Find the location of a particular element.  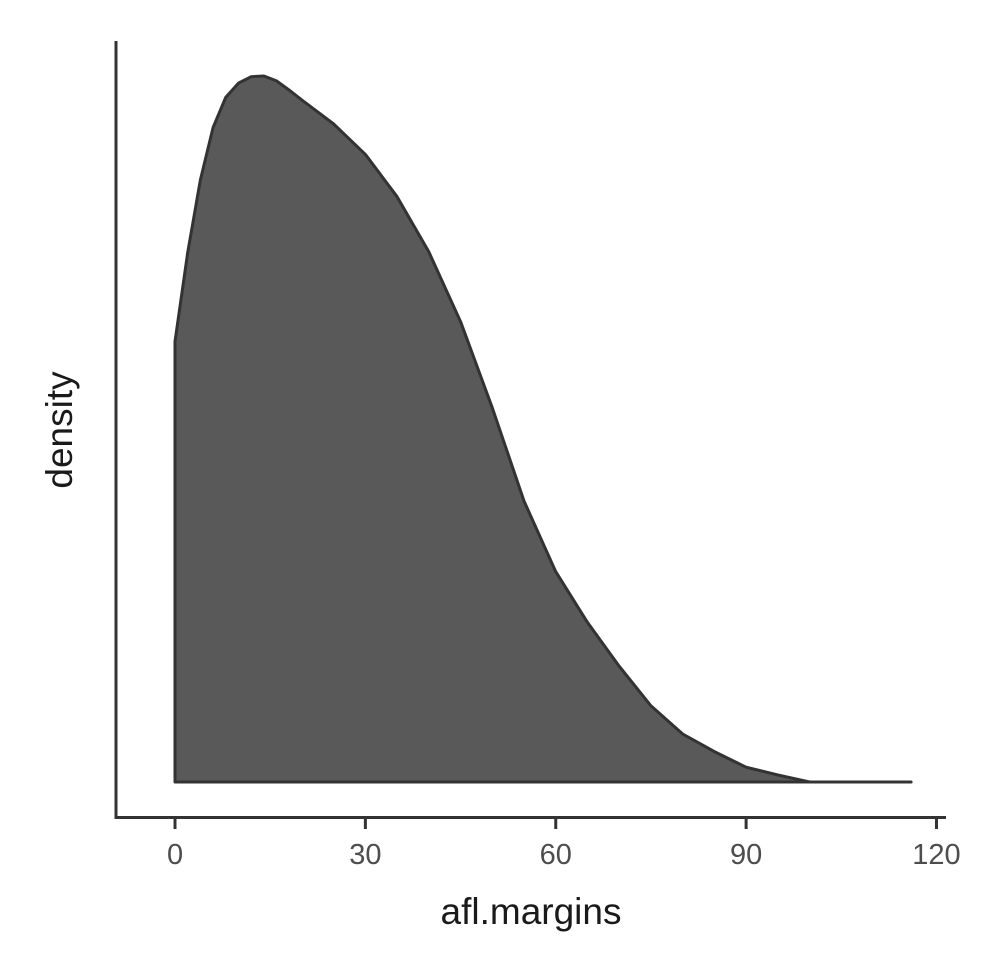

x-tick-label-60: 60 is located at coordinates (556, 855).